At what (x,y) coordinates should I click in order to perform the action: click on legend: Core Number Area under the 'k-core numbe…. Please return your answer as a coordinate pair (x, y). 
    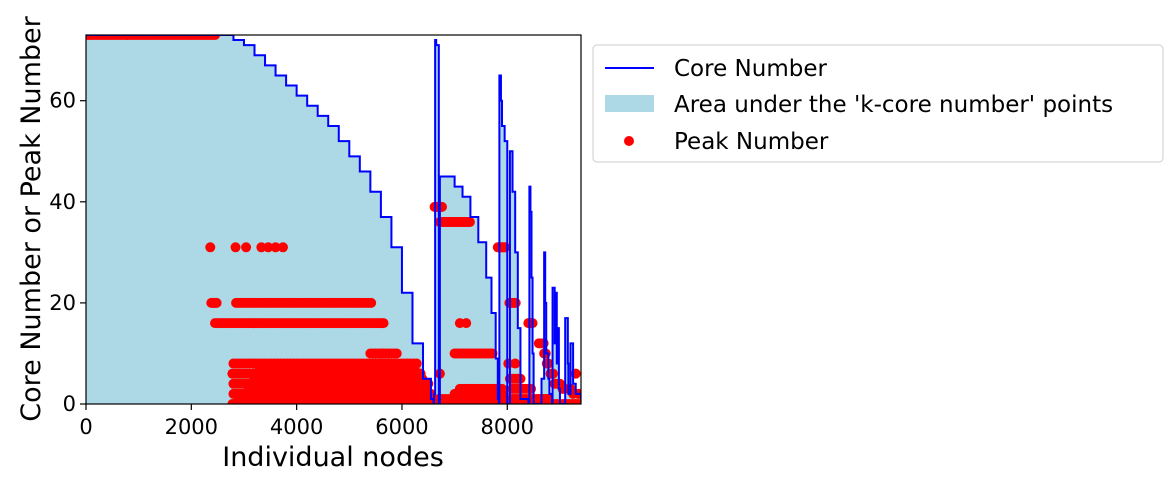
    Looking at the image, I should click on (878, 103).